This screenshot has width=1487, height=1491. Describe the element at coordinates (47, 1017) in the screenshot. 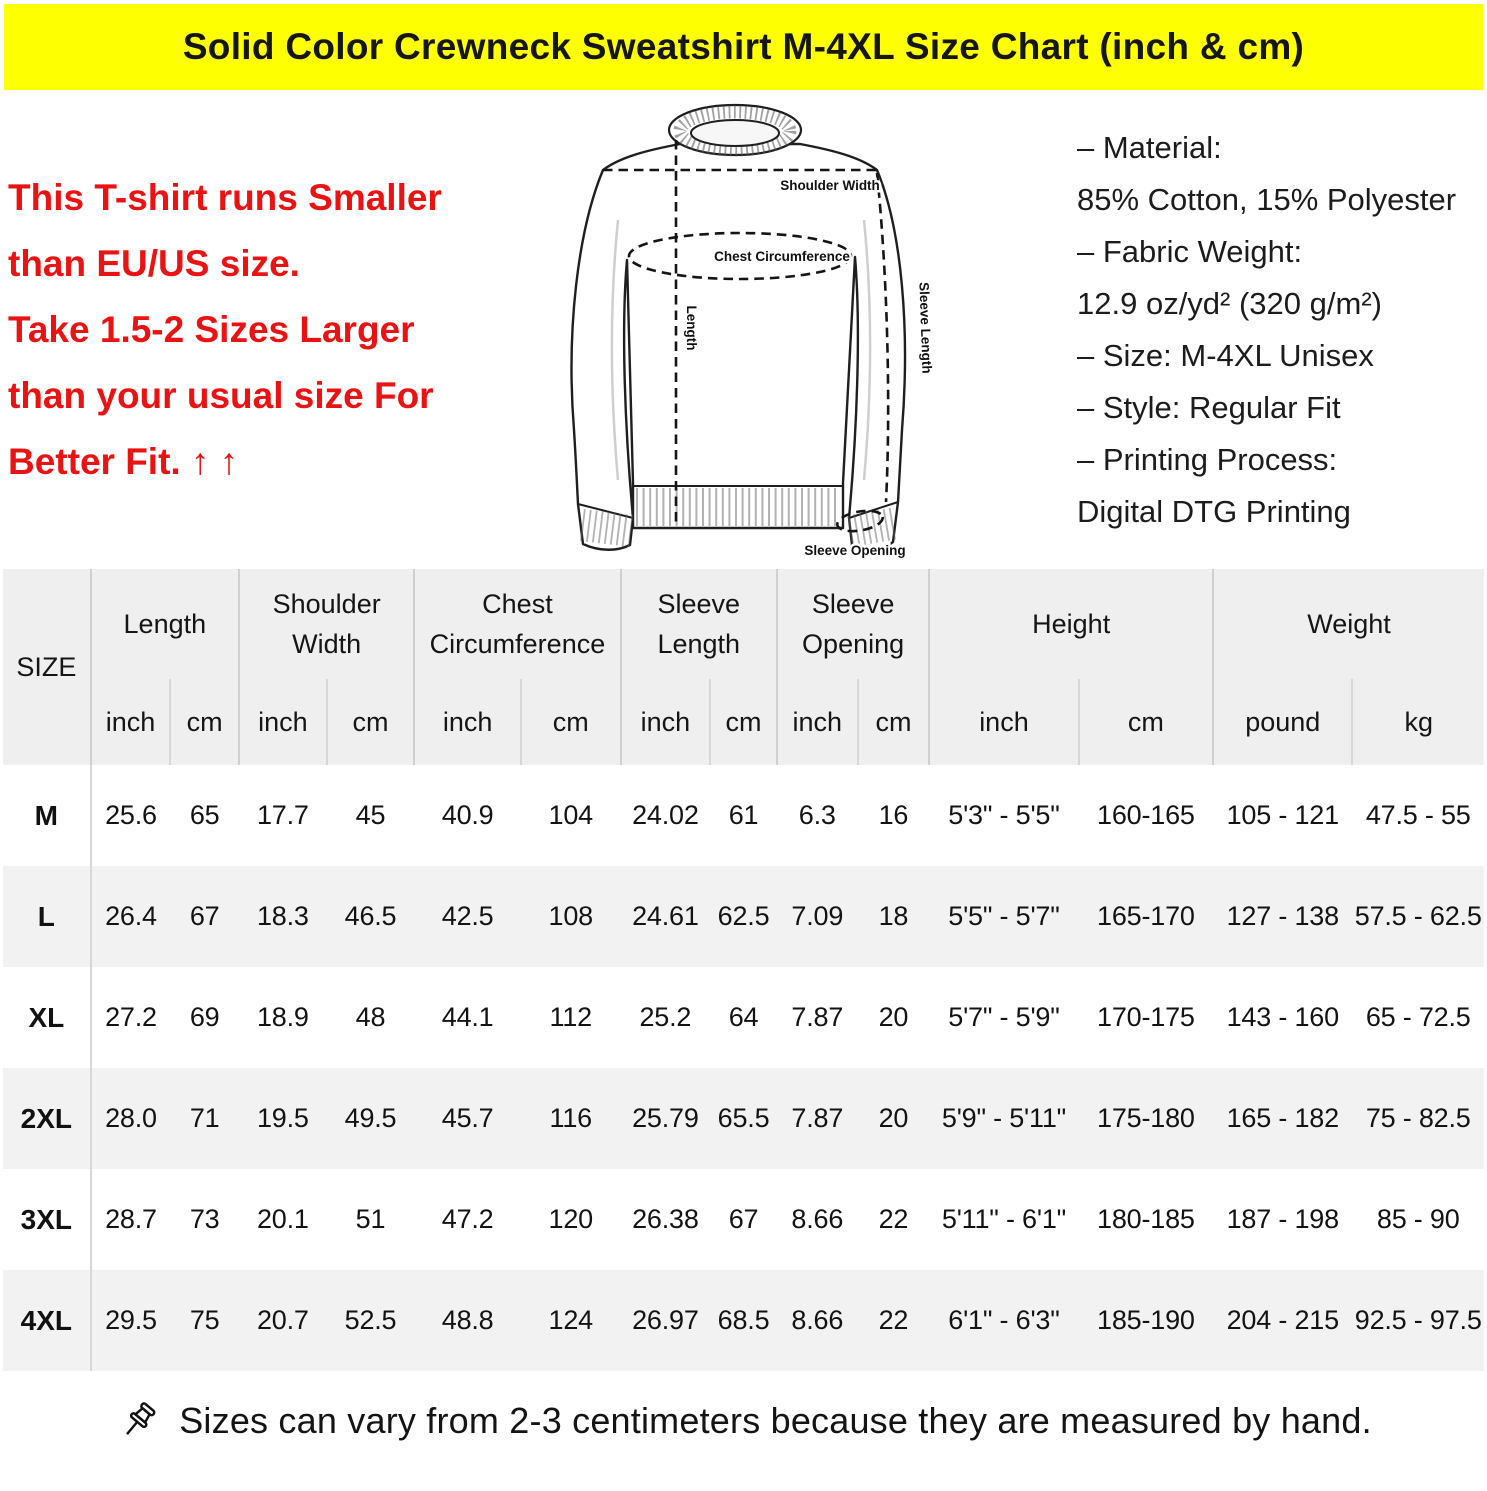

I see `size-label: XL` at that location.